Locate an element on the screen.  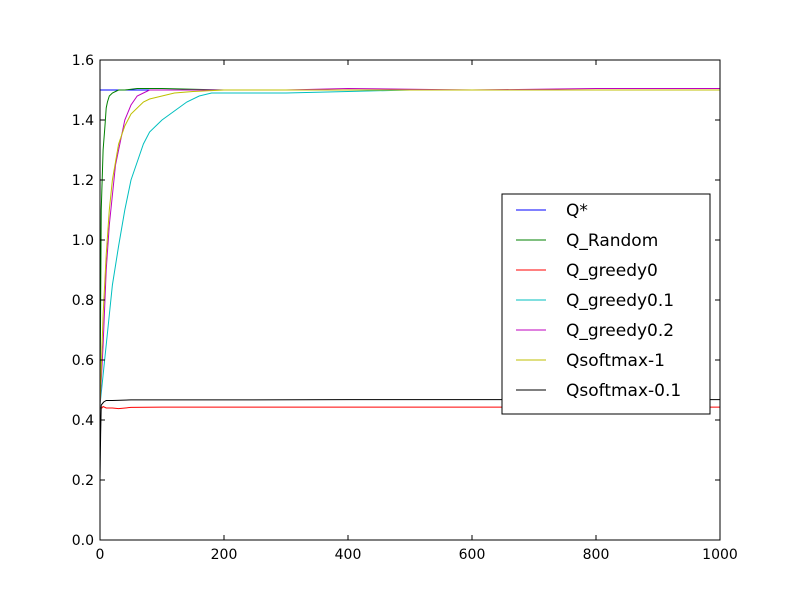
legend-box is located at coordinates (606, 304).